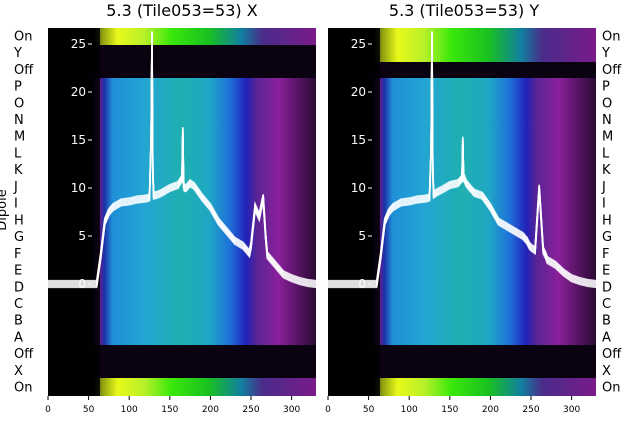  I want to click on bright-band-bottom-y, so click(462, 387).